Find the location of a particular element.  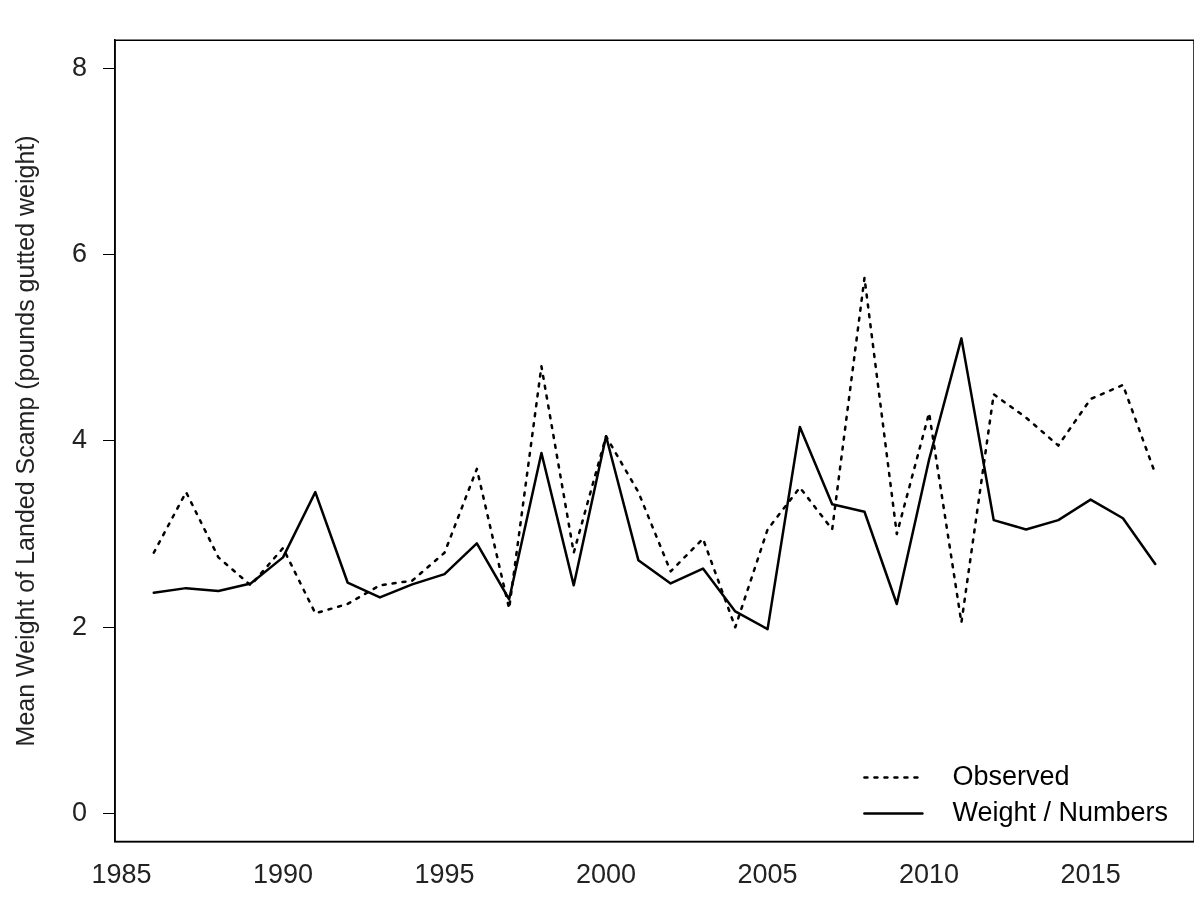

x-tick-label: 2015 is located at coordinates (1090, 874).